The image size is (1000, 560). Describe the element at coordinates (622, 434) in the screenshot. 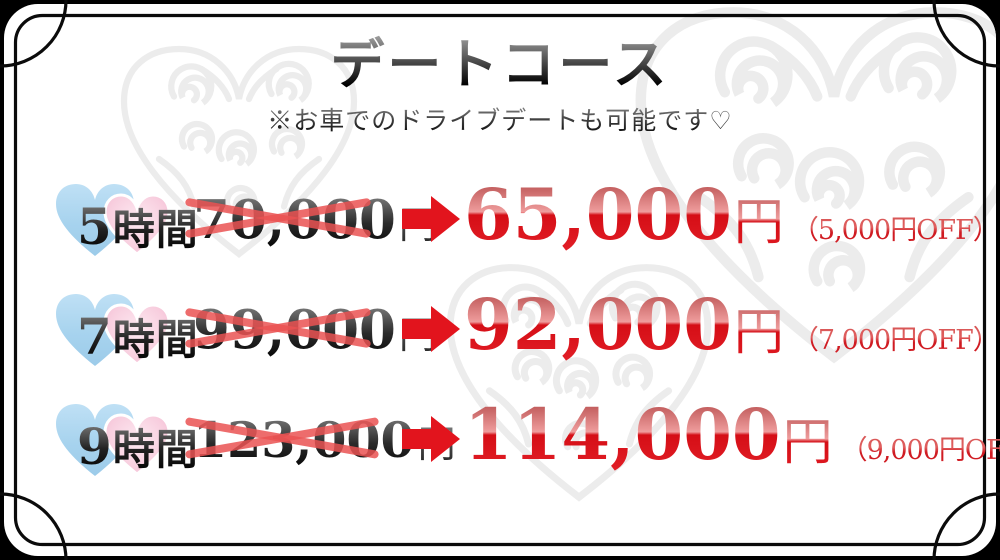

I see `new-price-amount: 114,000` at that location.